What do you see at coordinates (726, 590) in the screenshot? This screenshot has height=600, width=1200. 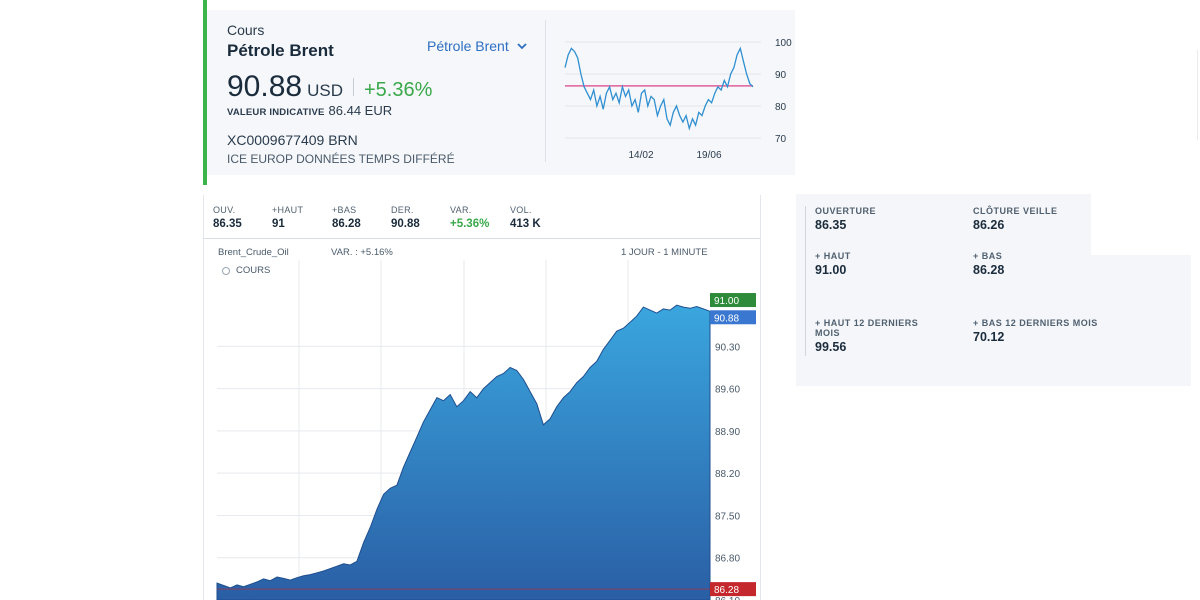 I see `low-badge: 86.28` at bounding box center [726, 590].